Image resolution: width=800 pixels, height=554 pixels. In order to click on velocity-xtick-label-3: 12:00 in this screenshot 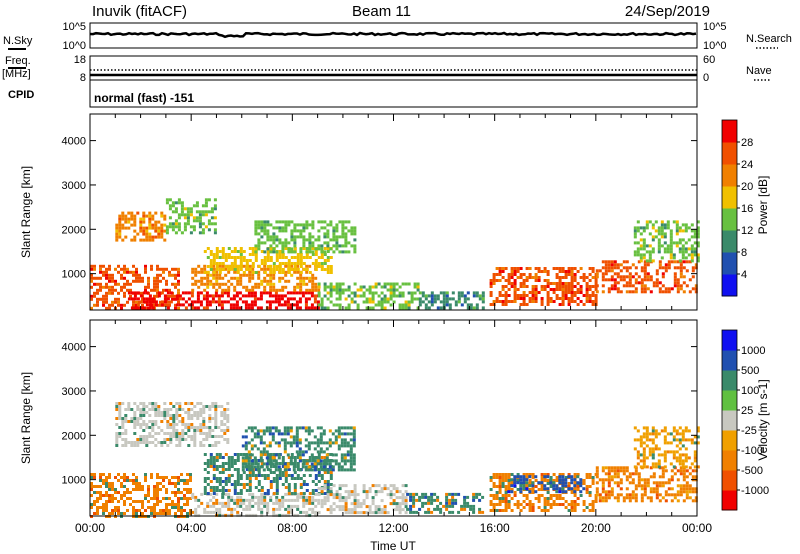, I will do `click(393, 528)`.